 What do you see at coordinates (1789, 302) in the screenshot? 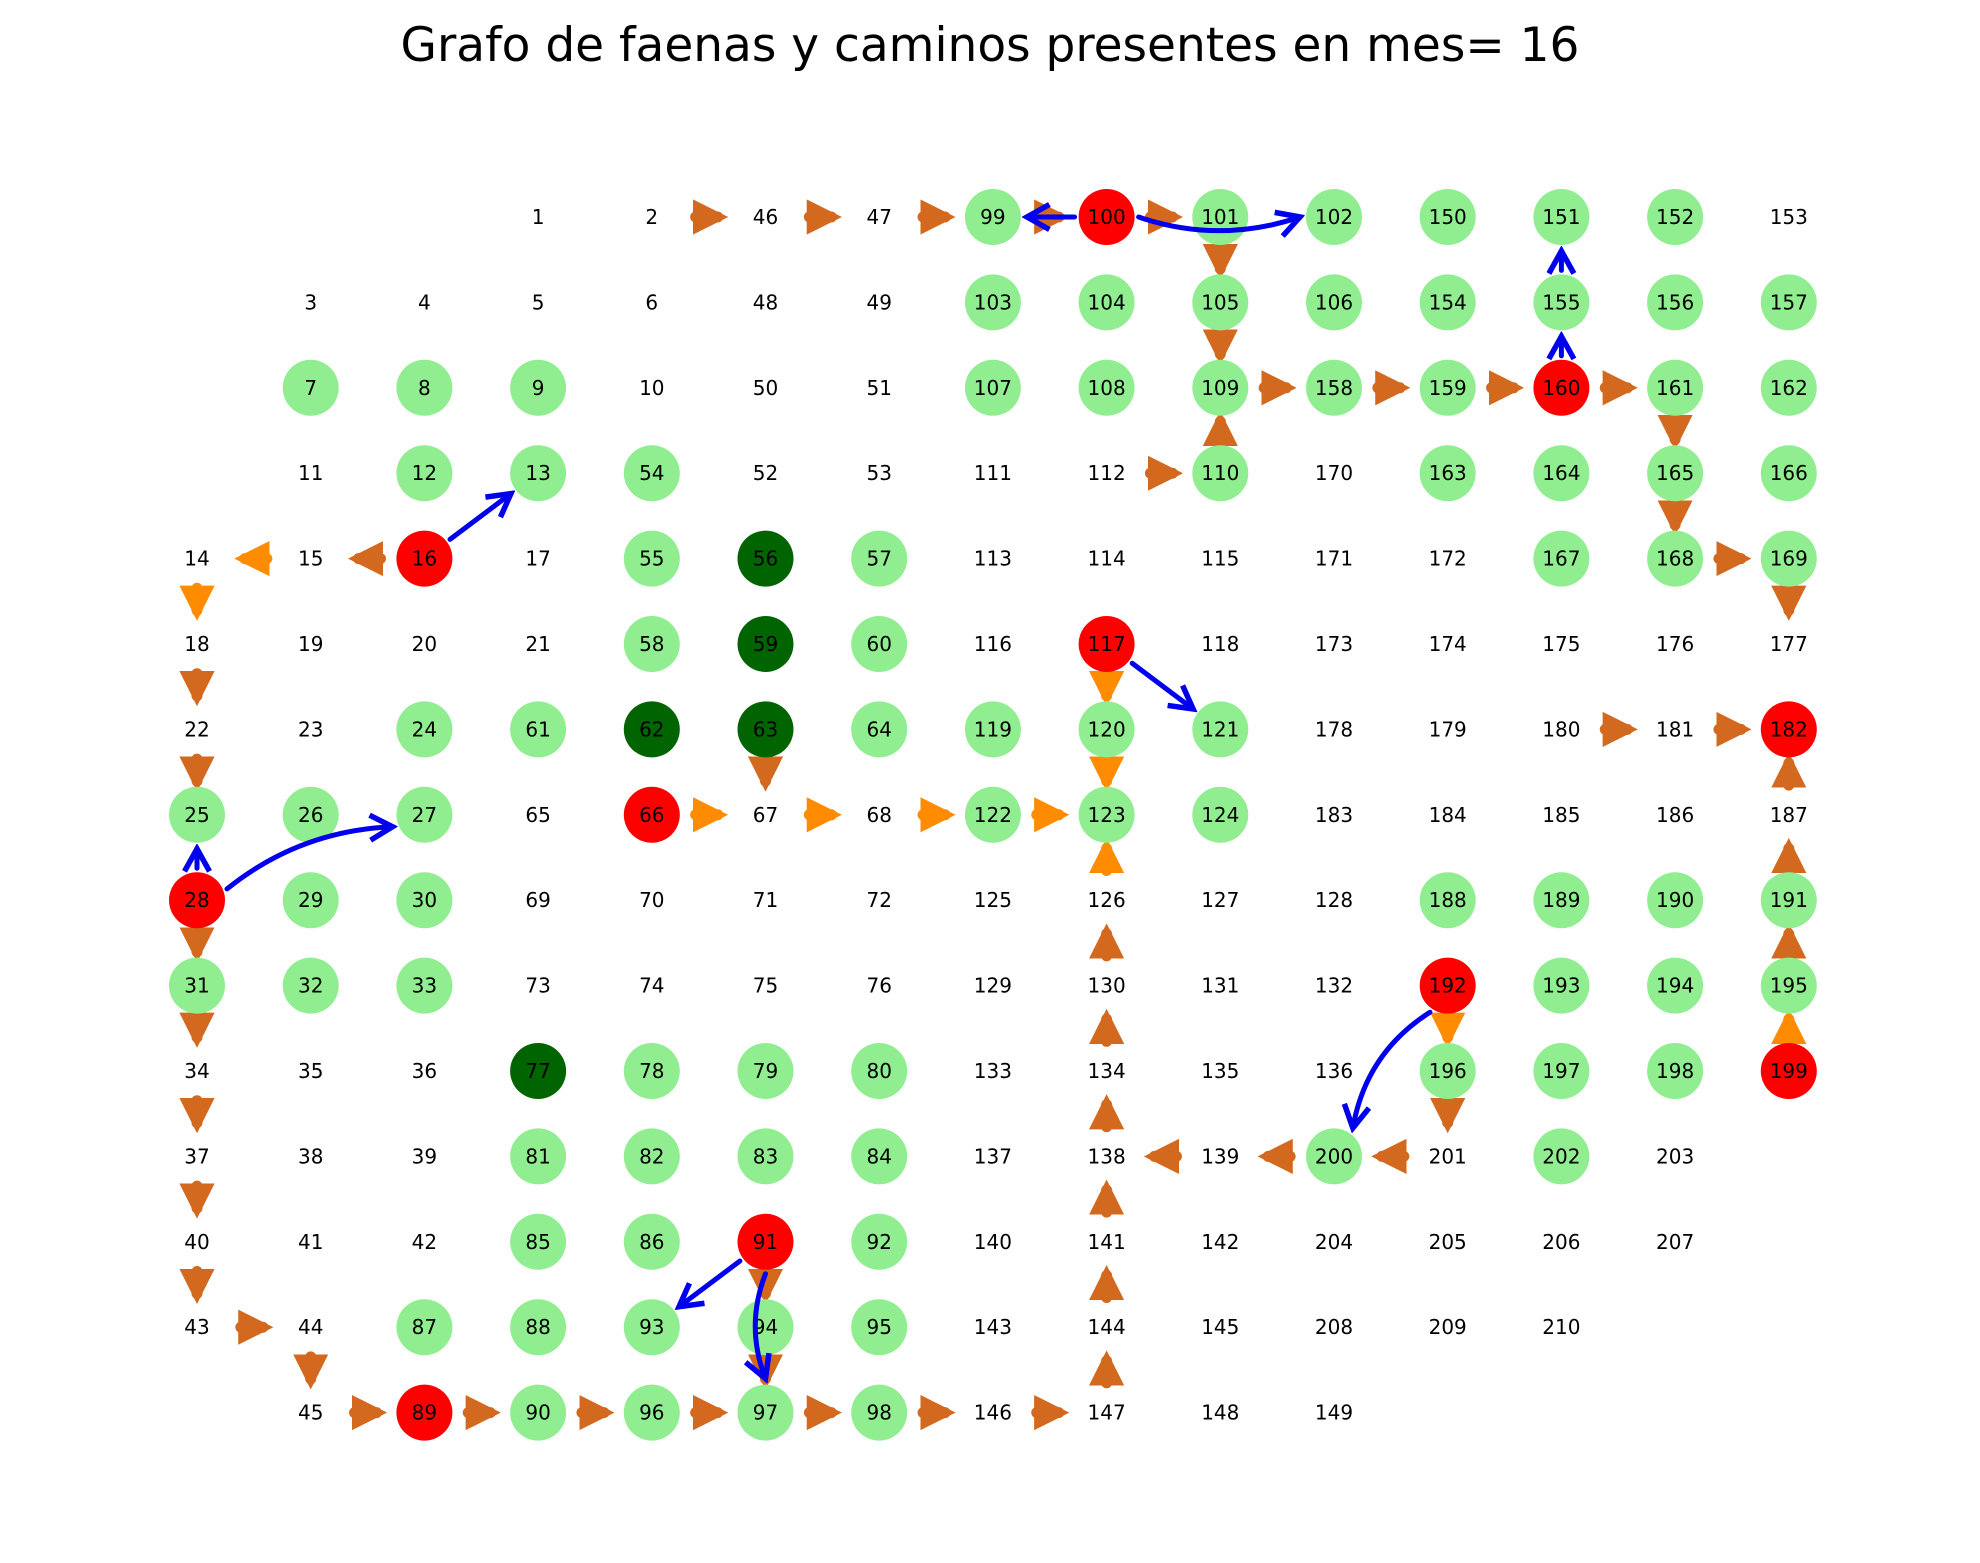
I see `node-label: 157` at bounding box center [1789, 302].